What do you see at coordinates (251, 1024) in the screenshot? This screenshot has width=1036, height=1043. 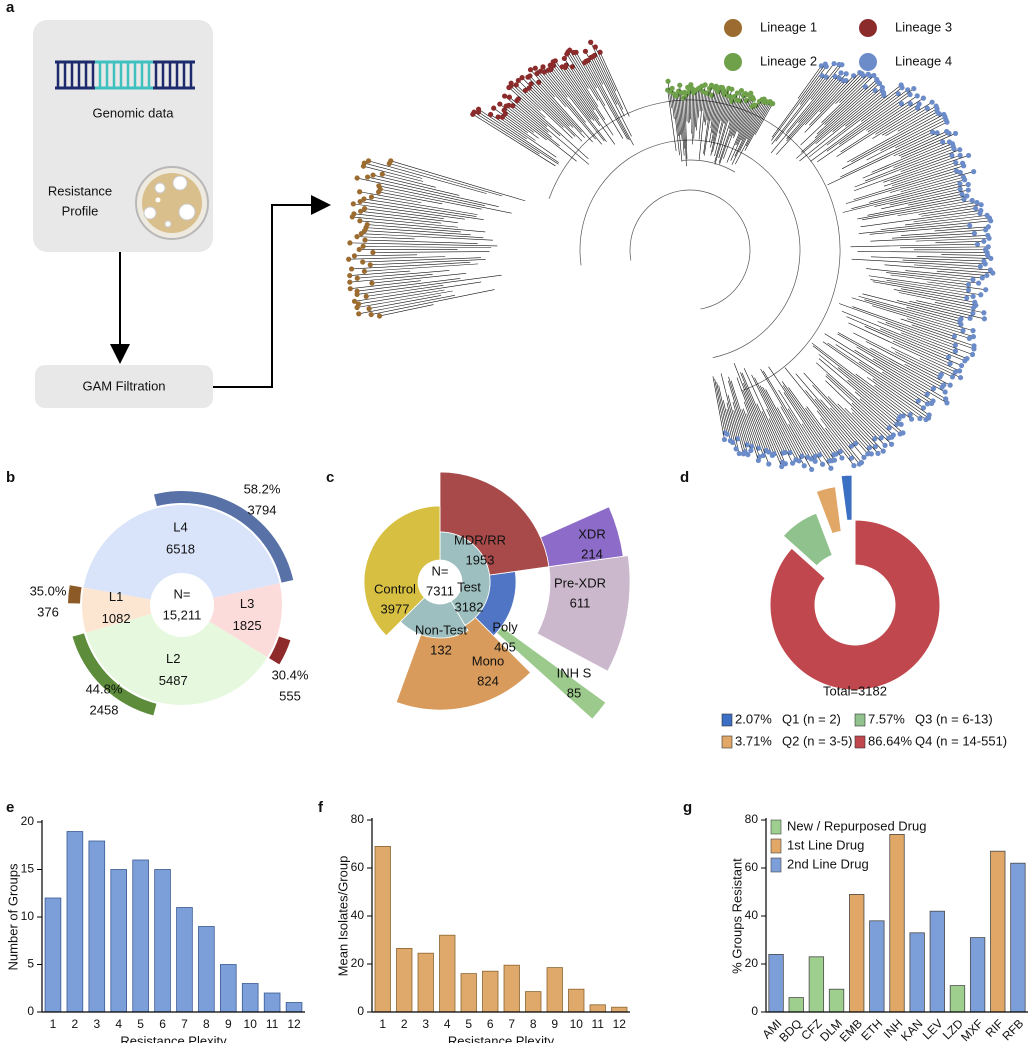 I see `x-tick-label: 10` at bounding box center [251, 1024].